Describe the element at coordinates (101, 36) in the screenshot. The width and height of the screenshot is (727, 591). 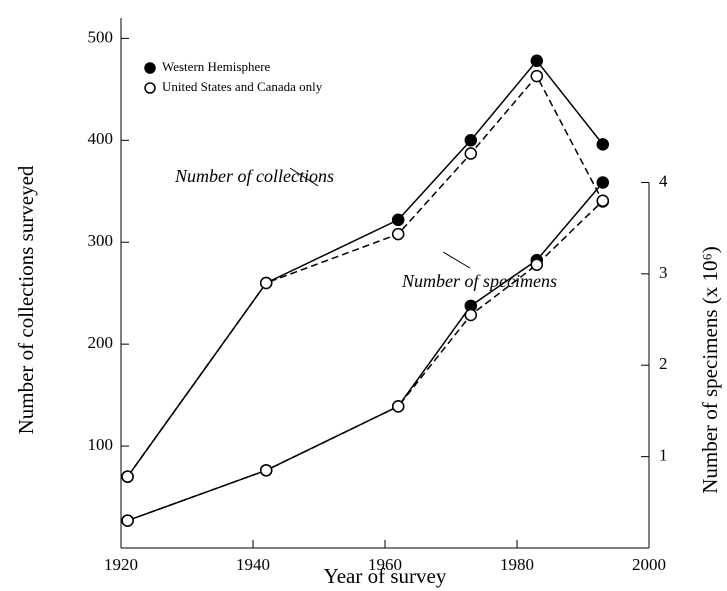
I see `y-tick-label: 500` at that location.